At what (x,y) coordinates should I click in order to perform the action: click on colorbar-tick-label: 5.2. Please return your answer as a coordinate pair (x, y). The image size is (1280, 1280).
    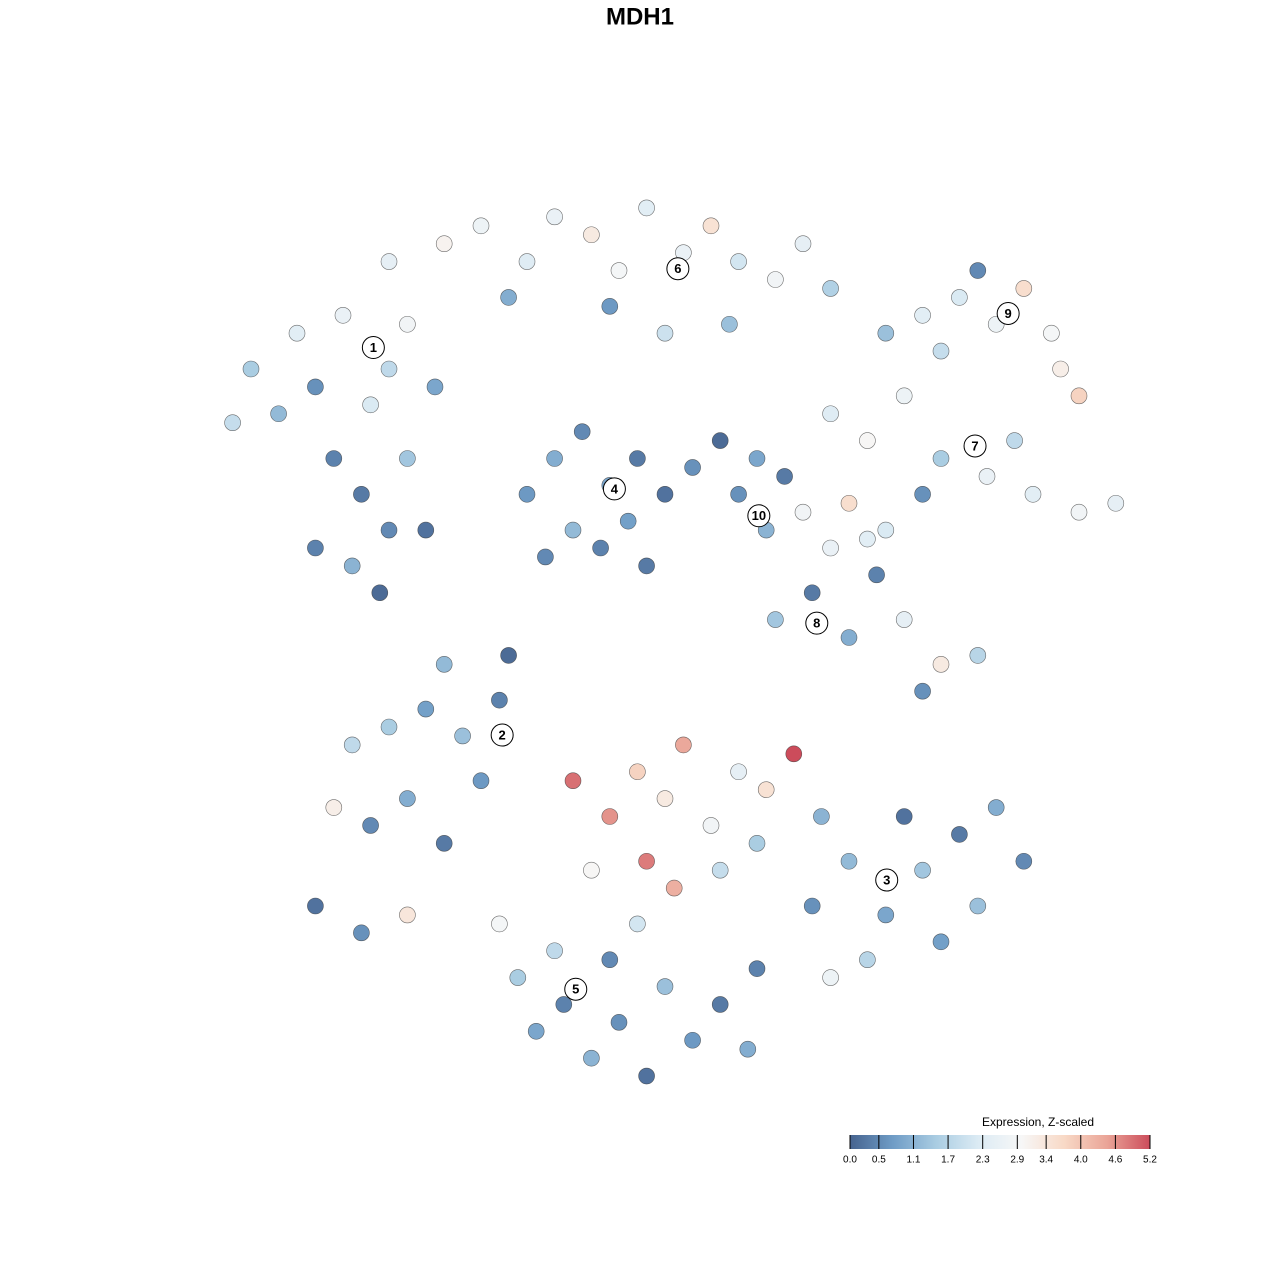
    Looking at the image, I should click on (1150, 1160).